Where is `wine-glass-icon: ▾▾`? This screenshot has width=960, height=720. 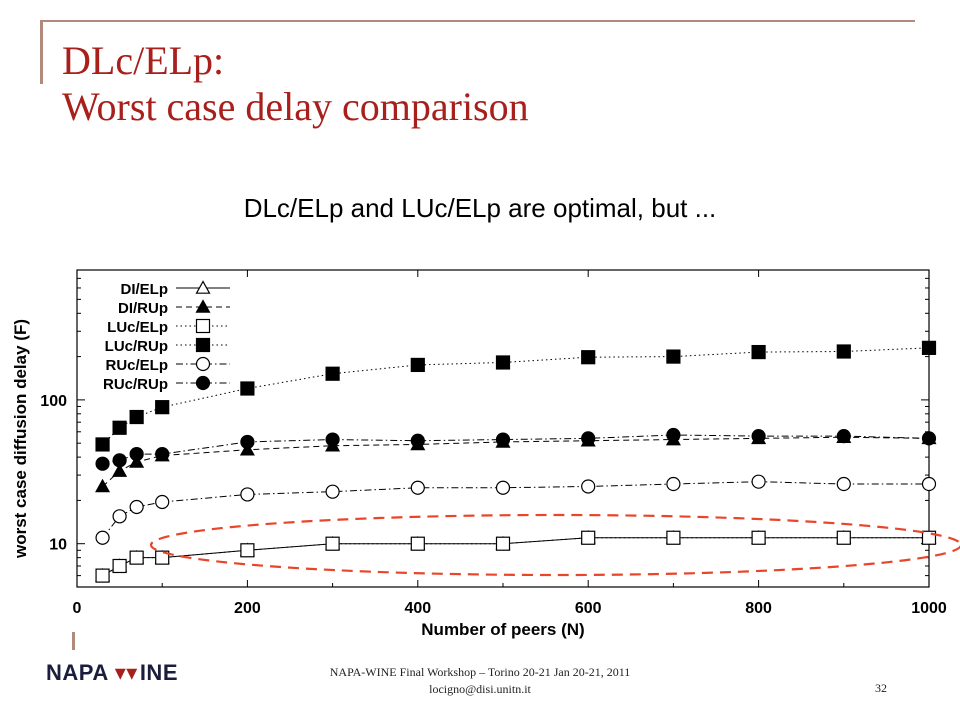
wine-glass-icon: ▾▾ is located at coordinates (126, 672).